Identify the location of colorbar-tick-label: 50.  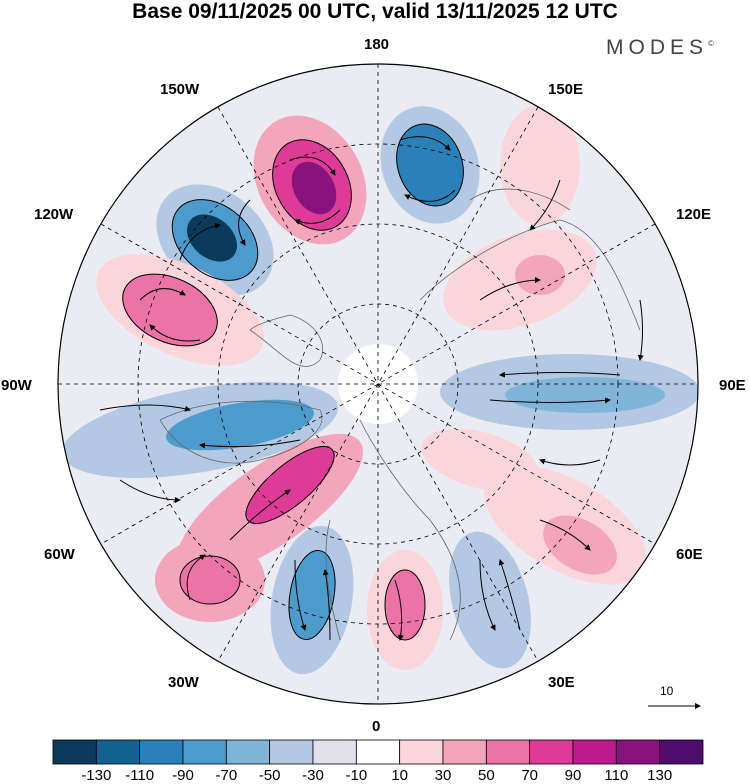
(486, 775).